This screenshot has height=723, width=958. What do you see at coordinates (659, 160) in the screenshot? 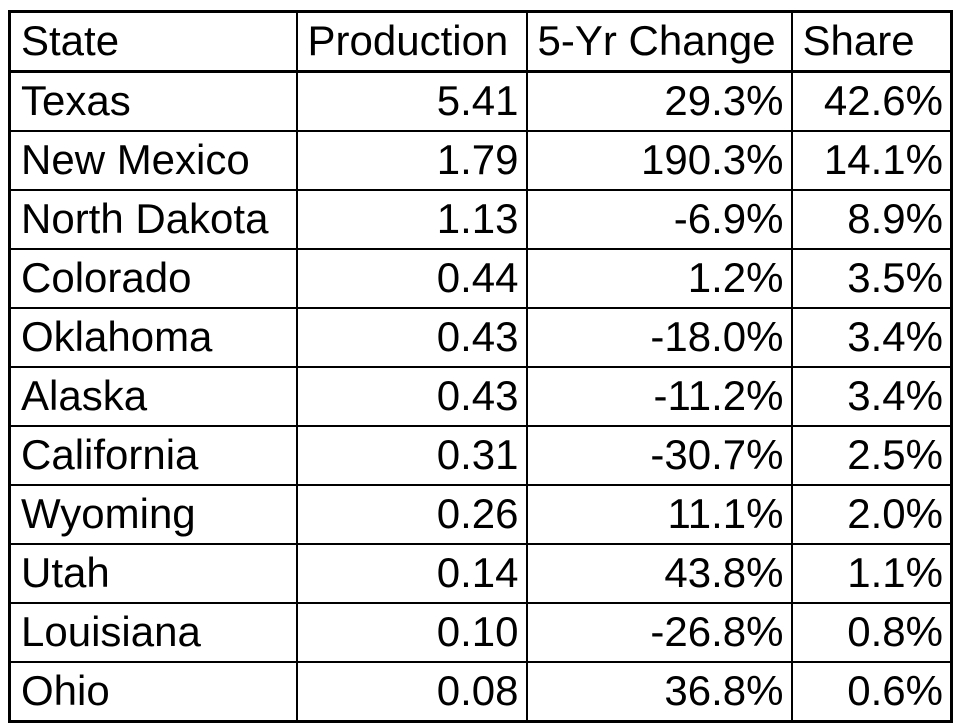
I see `cell-five-yr-change: 190.3%` at bounding box center [659, 160].